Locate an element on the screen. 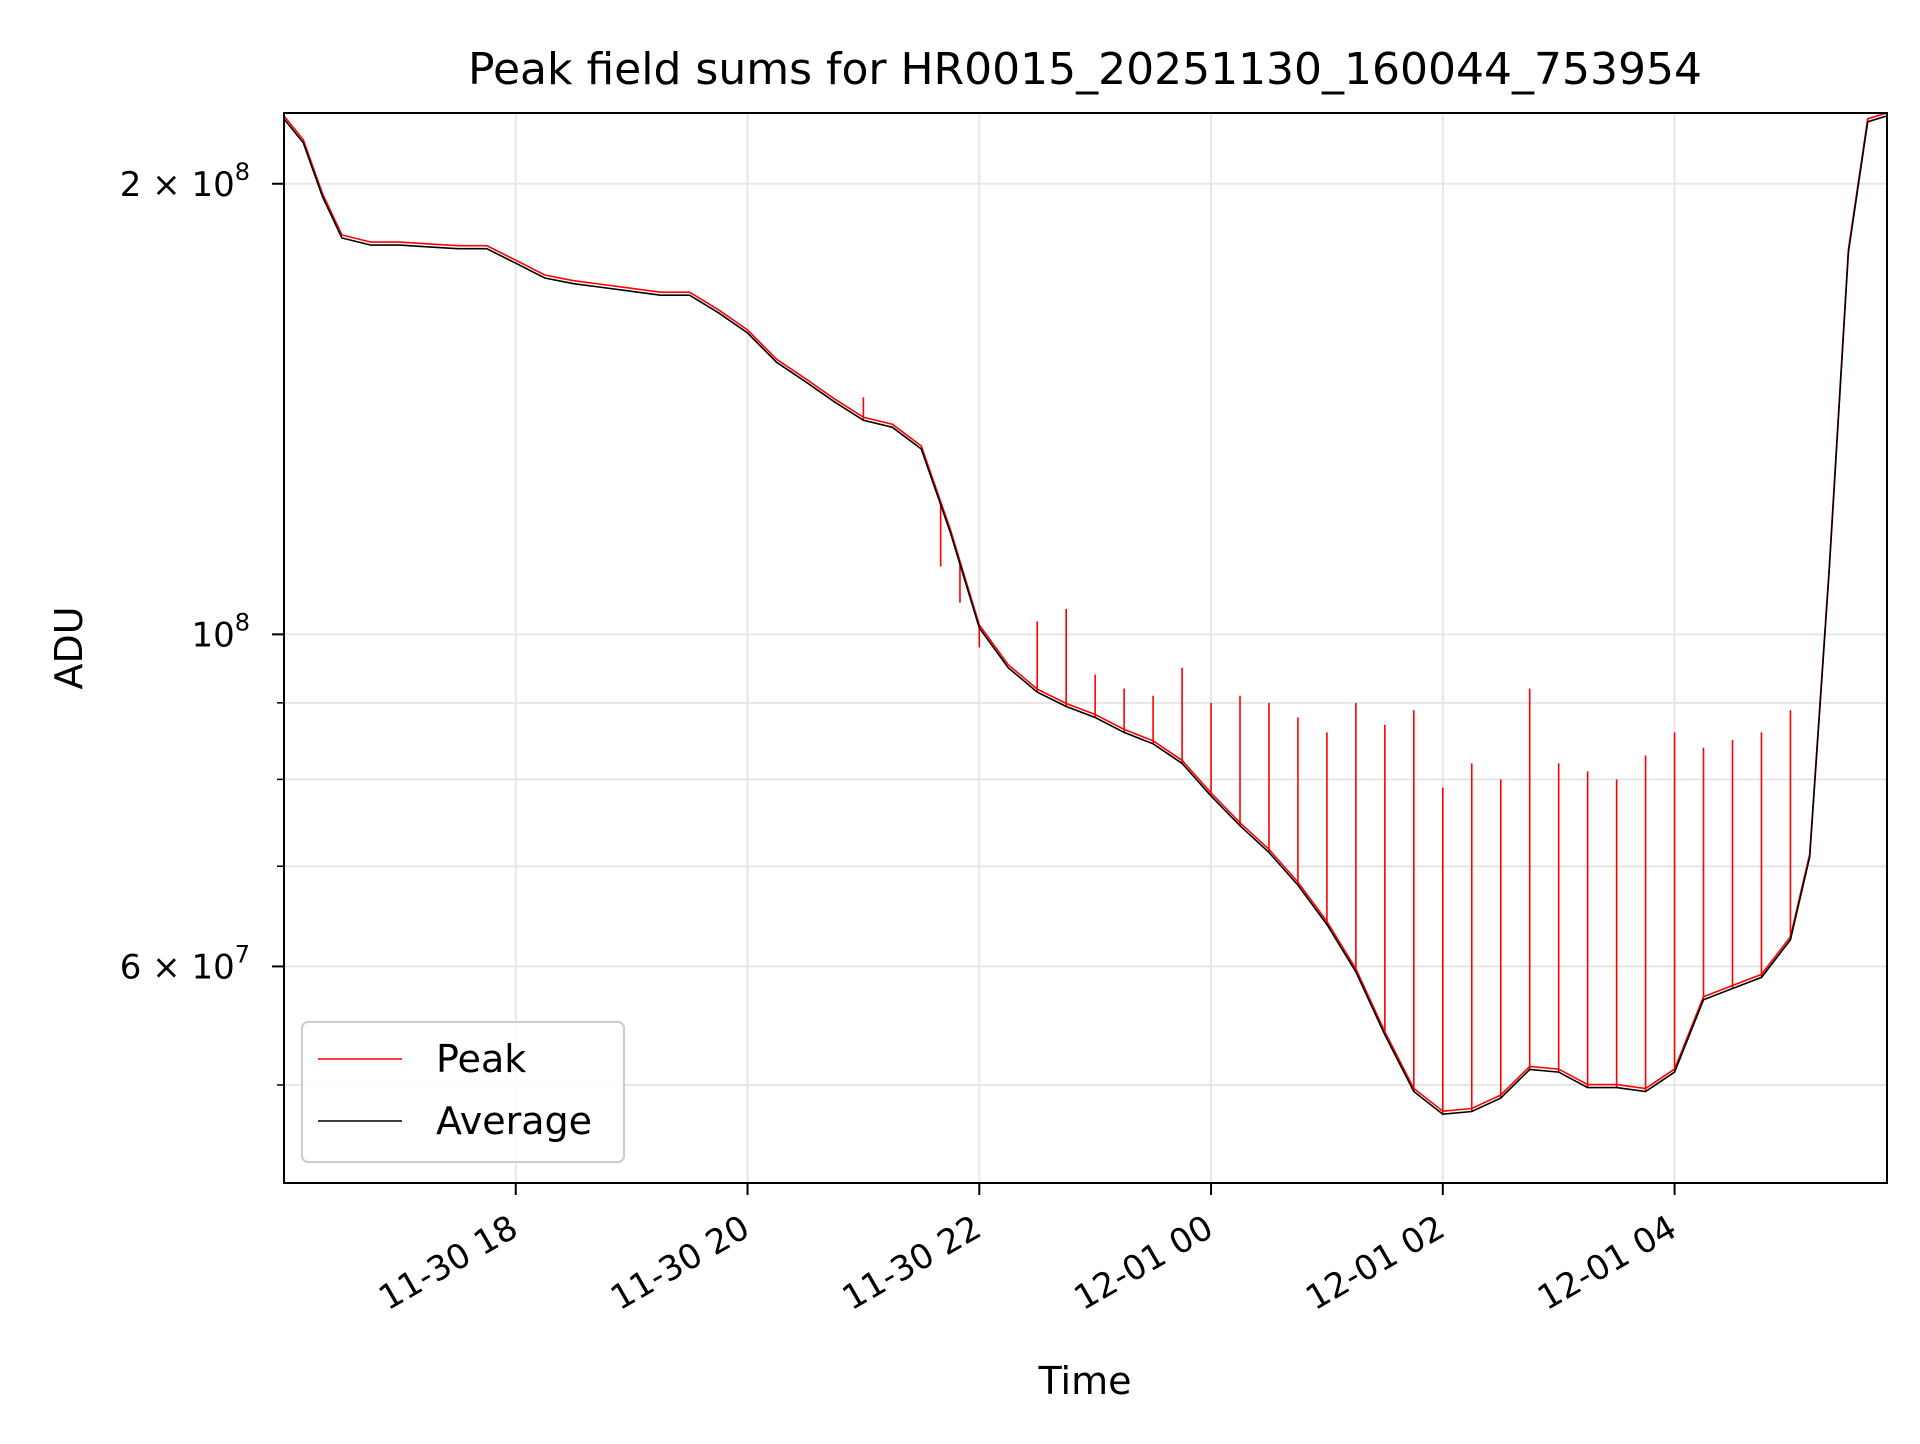 Image resolution: width=1920 pixels, height=1444 pixels. legend-label-average: Average is located at coordinates (514, 1121).